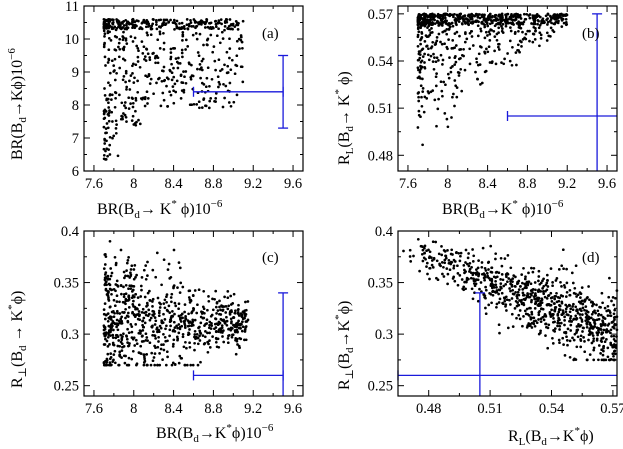 This screenshot has width=623, height=449. What do you see at coordinates (488, 184) in the screenshot?
I see `x-tick-label: 8.4` at bounding box center [488, 184].